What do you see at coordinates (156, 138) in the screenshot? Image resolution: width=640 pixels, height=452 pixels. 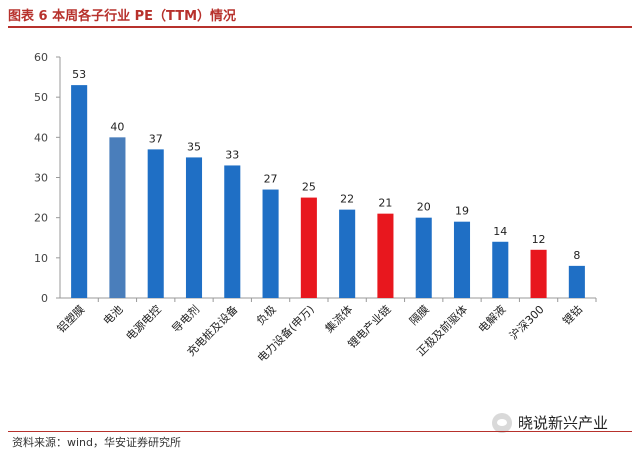 I see `data-label: 37` at bounding box center [156, 138].